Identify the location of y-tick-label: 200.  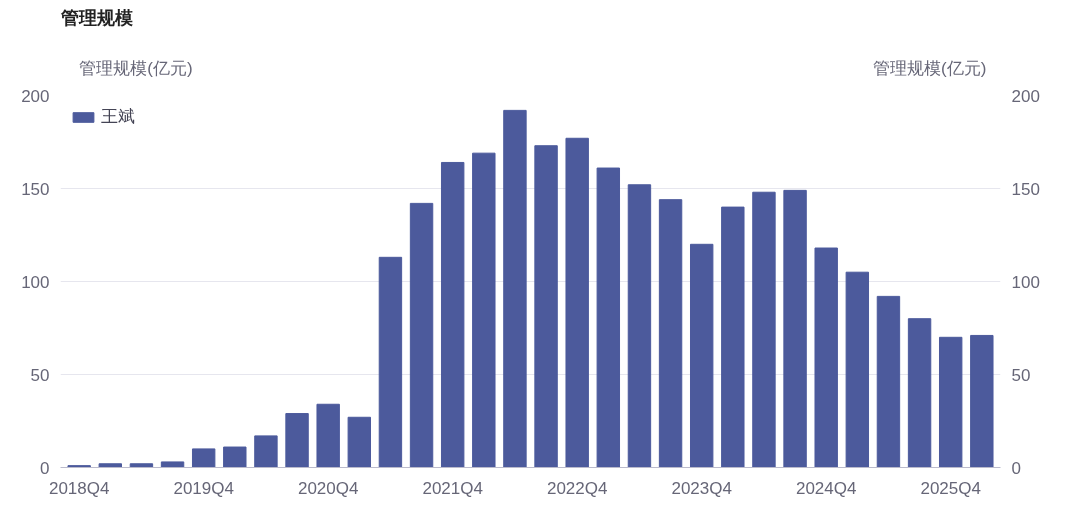
(35, 96).